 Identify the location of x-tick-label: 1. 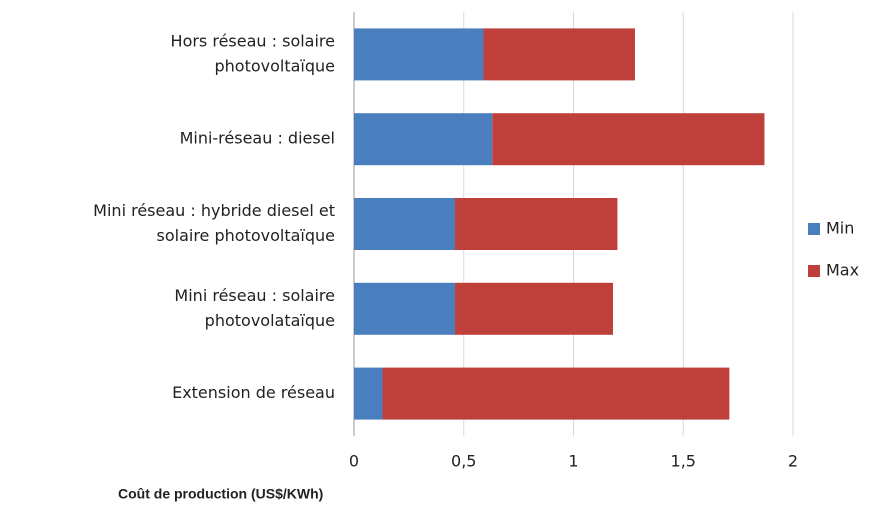
(573, 461).